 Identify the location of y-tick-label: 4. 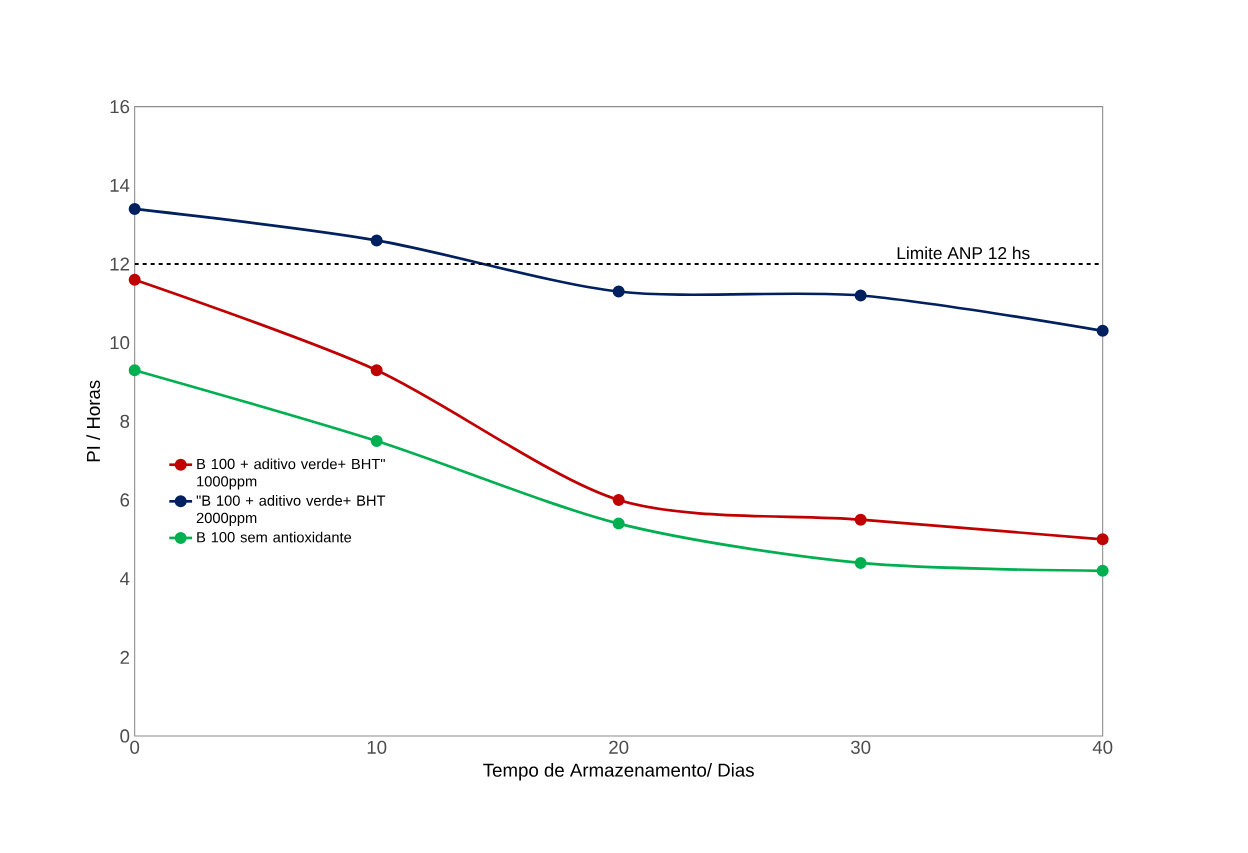
(125, 578).